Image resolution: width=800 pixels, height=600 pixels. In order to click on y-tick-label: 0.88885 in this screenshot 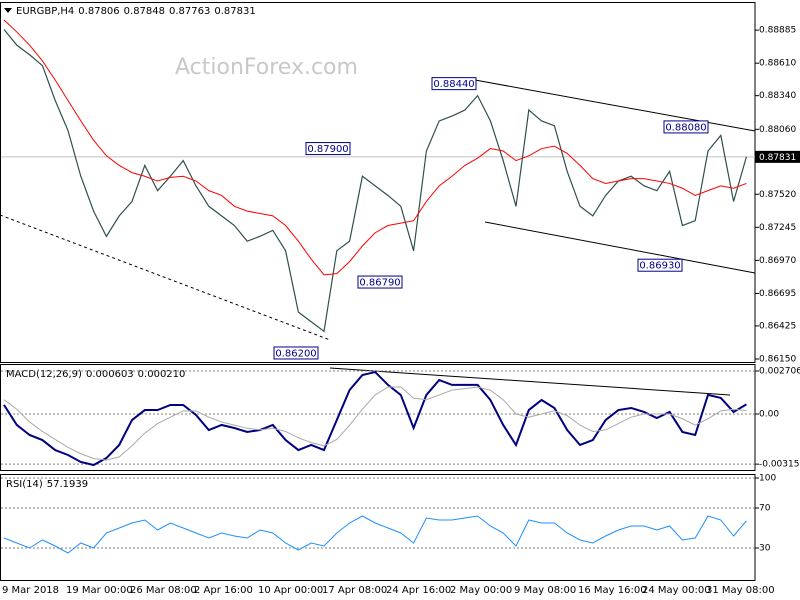, I will do `click(777, 31)`.